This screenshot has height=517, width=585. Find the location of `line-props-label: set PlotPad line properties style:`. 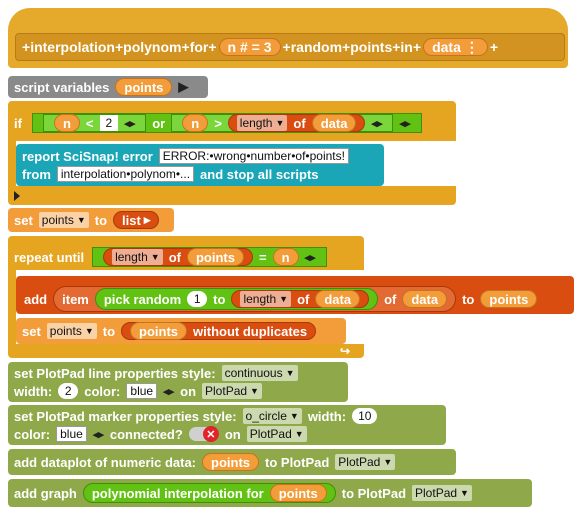

line-props-label: set PlotPad line properties style: is located at coordinates (115, 373).